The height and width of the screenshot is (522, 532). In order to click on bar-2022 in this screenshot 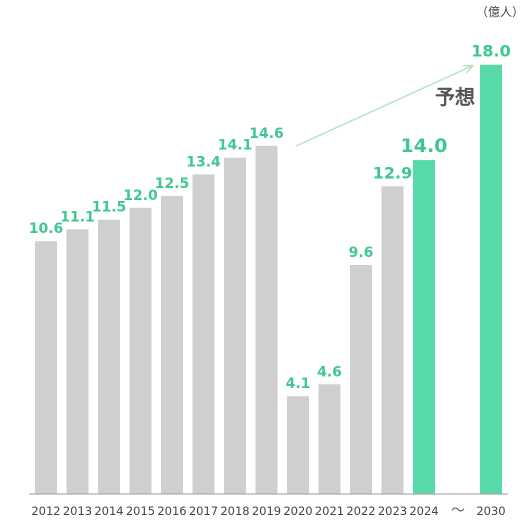, I will do `click(361, 379)`.